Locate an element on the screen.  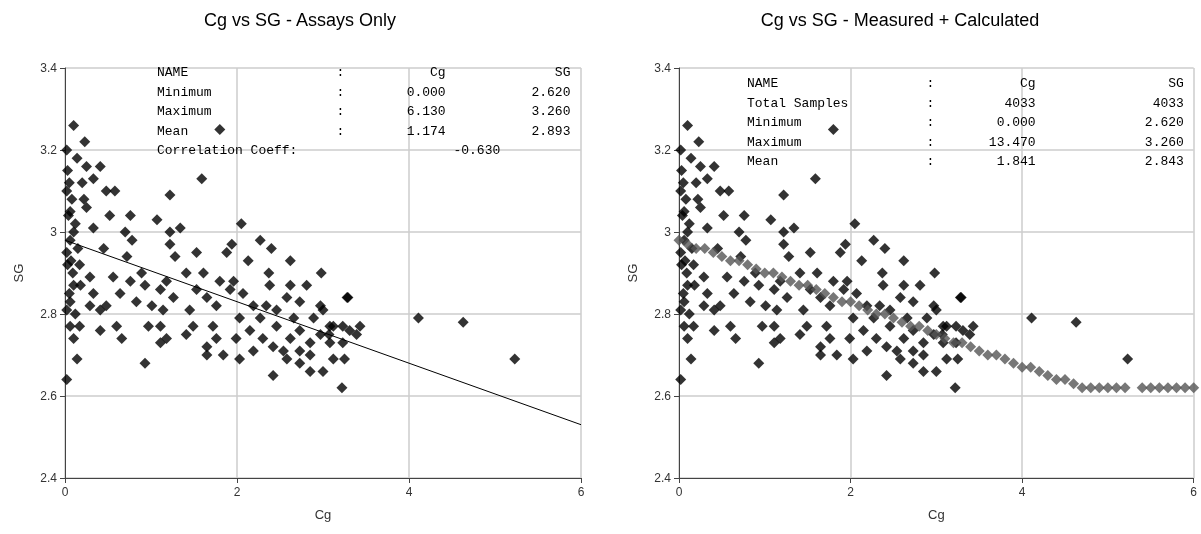
annotation: Correlation Coeff: -0.630 is located at coordinates (329, 150).